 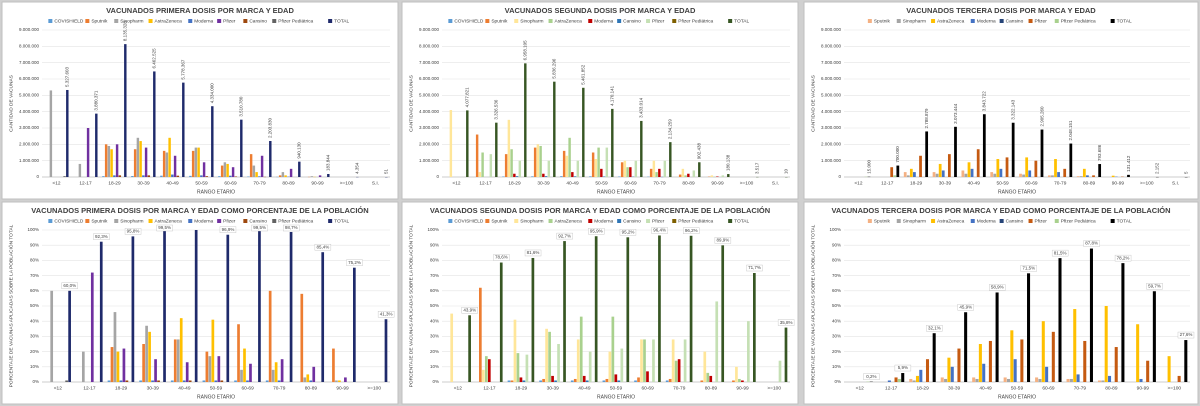 What do you see at coordinates (467, 97) in the screenshot?
I see `data-label: 4.077.821` at bounding box center [467, 97].